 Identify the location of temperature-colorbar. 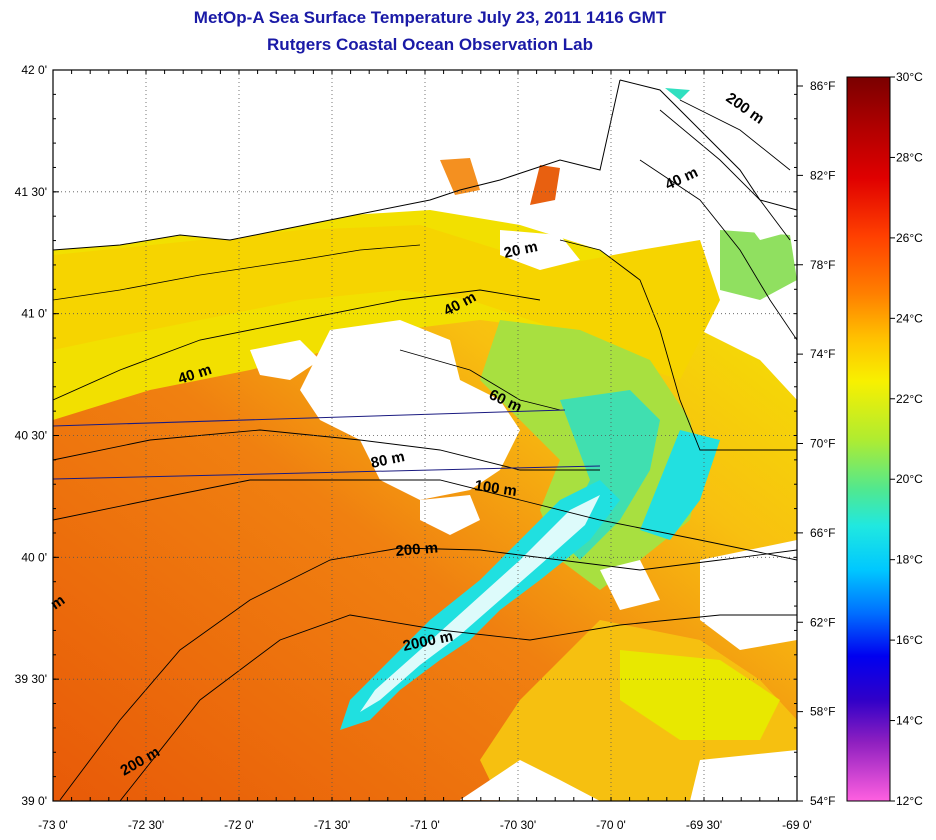
(868, 439).